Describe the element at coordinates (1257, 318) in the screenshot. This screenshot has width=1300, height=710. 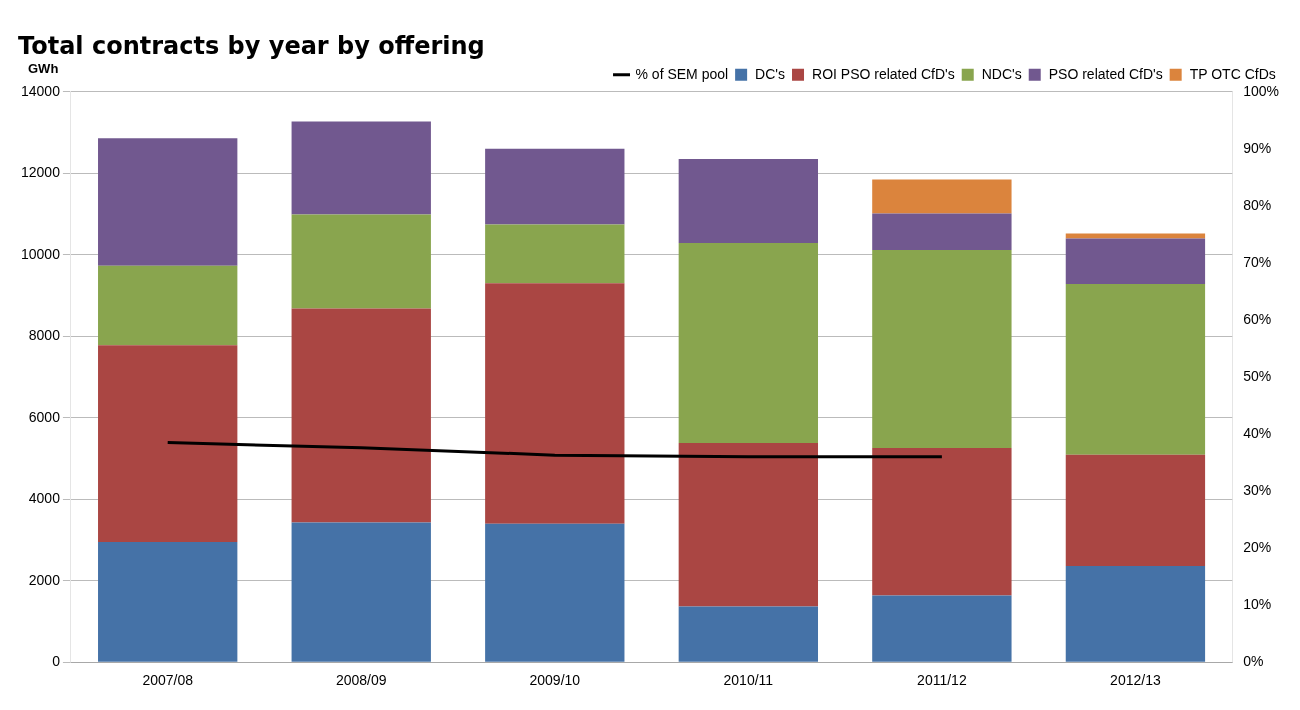
I see `y2-tick-label: 60%` at that location.